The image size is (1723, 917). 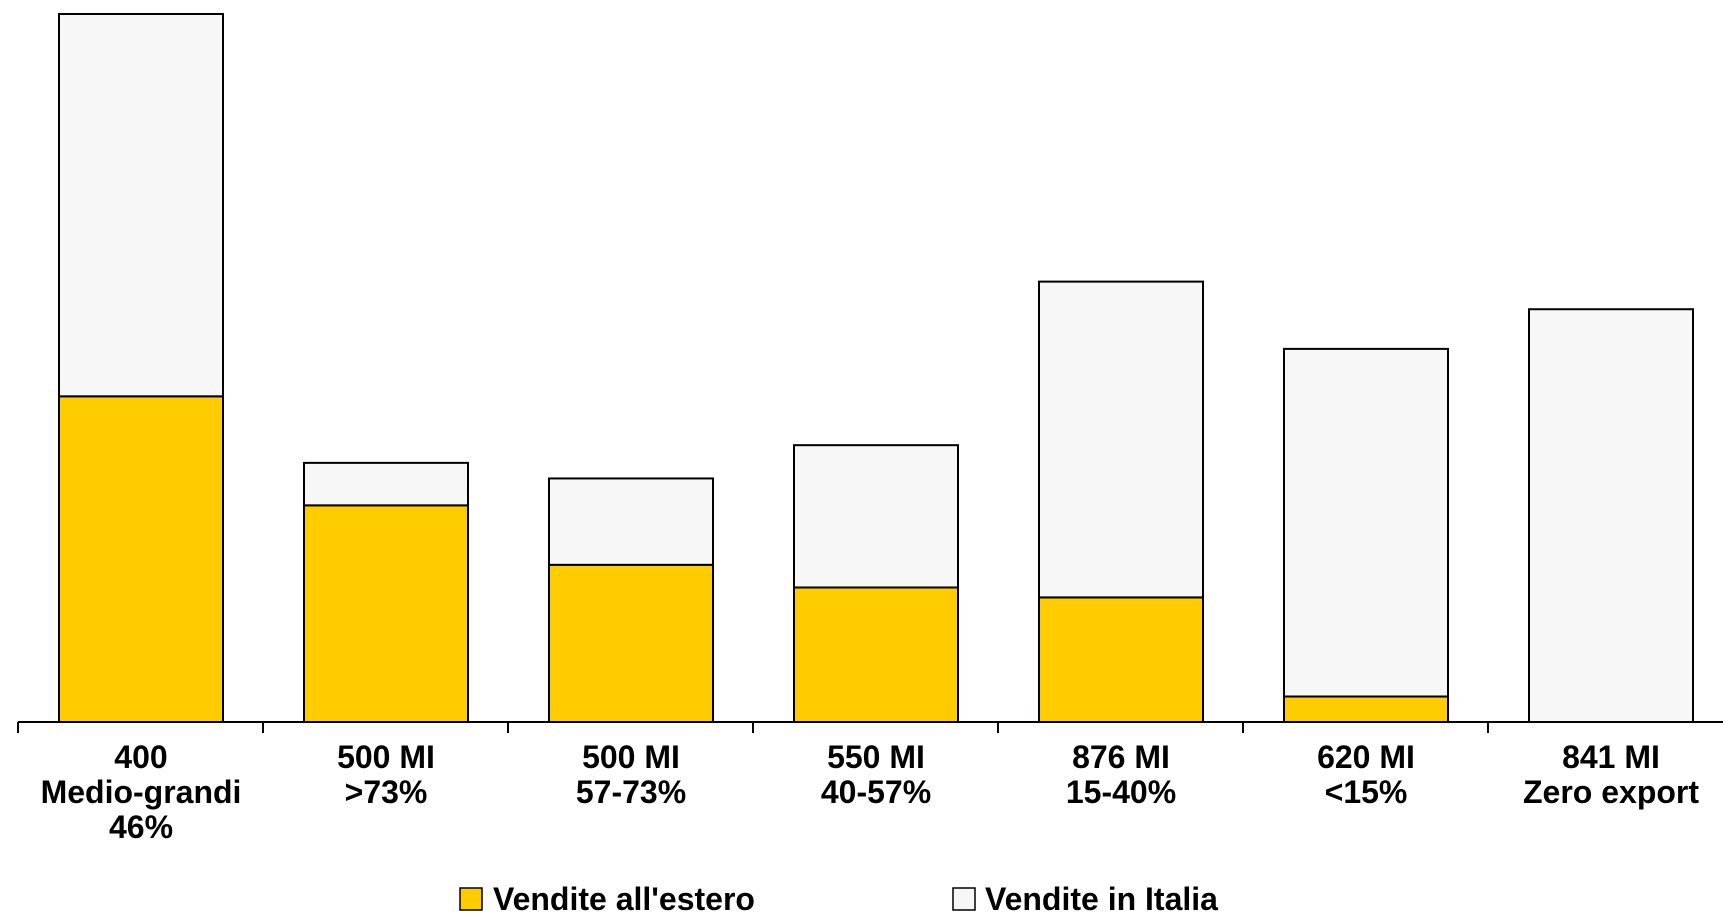 I want to click on category-label-2-line-1: 57-73%, so click(x=631, y=792).